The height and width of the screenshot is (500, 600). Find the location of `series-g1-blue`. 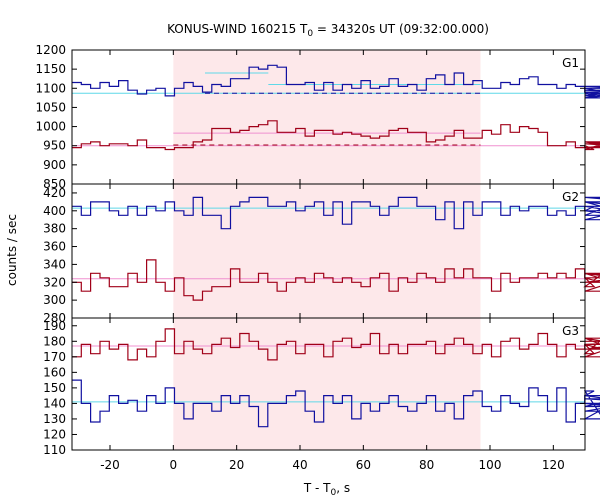

series-g1-blue is located at coordinates (336, 81).